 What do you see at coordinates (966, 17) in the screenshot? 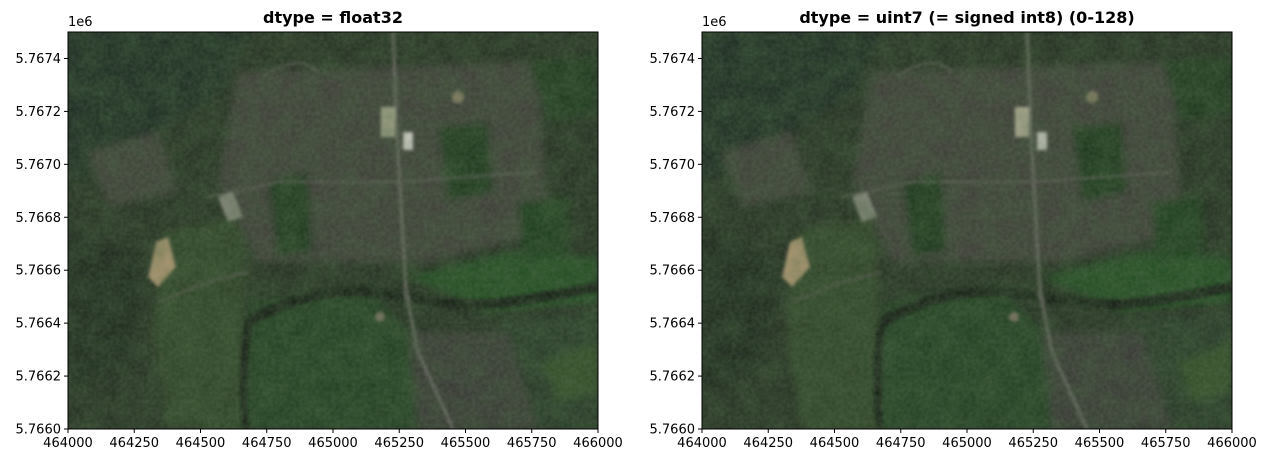
I see `chart-title: dtype = uint7 (= signed int8) (0-128)` at bounding box center [966, 17].